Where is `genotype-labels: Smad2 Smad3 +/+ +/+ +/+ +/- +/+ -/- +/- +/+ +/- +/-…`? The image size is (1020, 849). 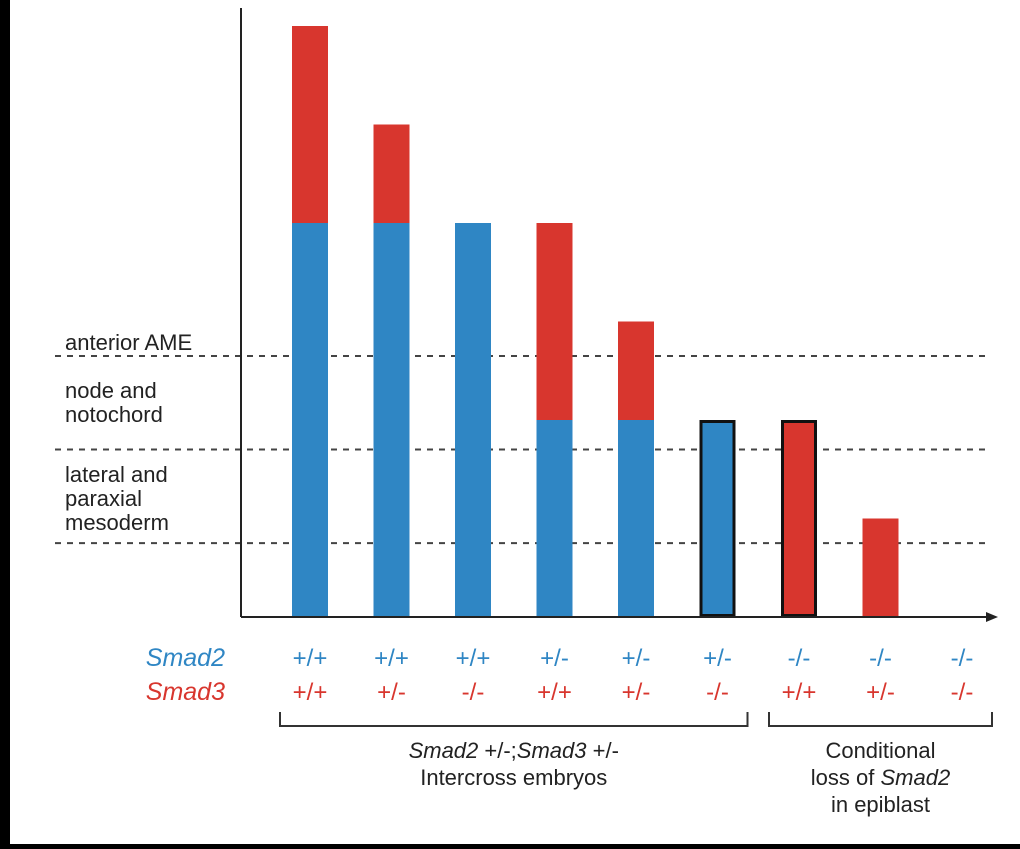
genotype-labels: Smad2 Smad3 +/+ +/+ +/+ +/- +/+ -/- +/- +/+ +/- +/-… is located at coordinates (560, 675).